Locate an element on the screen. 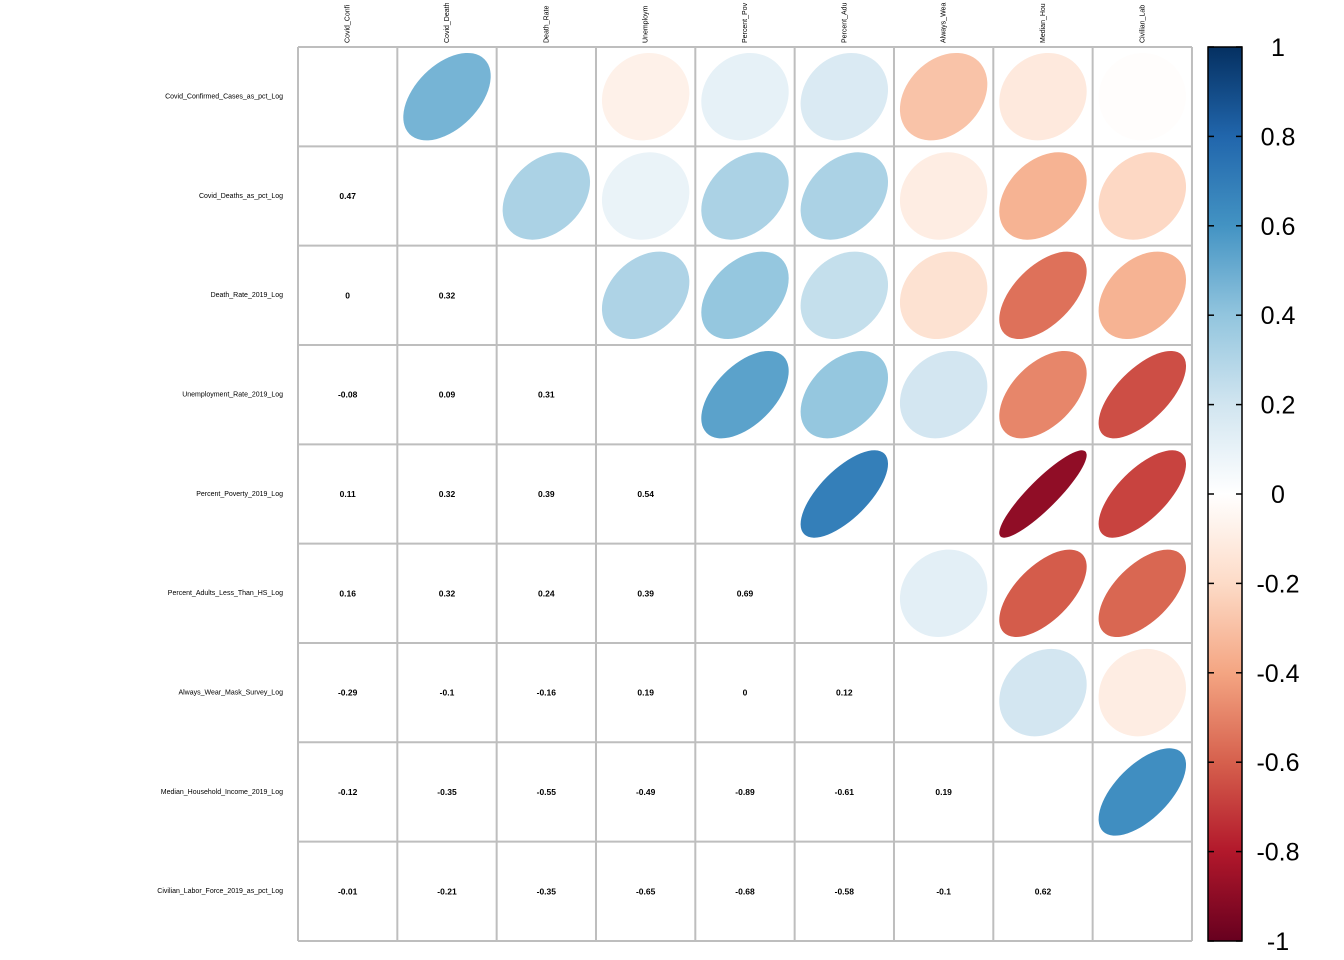 Image resolution: width=1344 pixels, height=960 pixels. correlation-value: -0.21 is located at coordinates (447, 891).